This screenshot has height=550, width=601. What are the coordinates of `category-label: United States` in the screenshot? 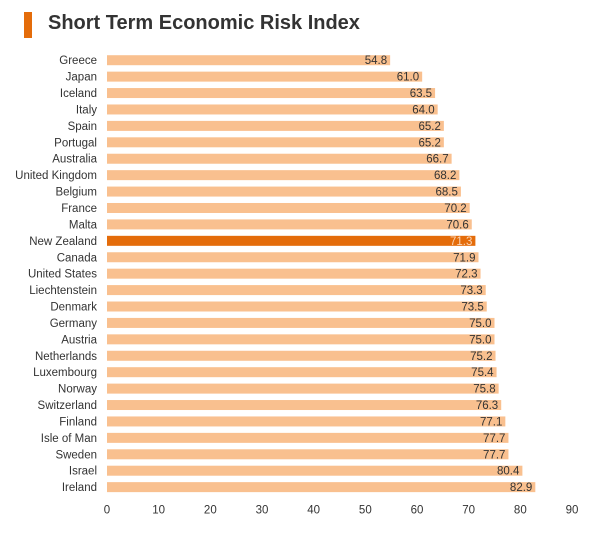 It's located at (62, 275).